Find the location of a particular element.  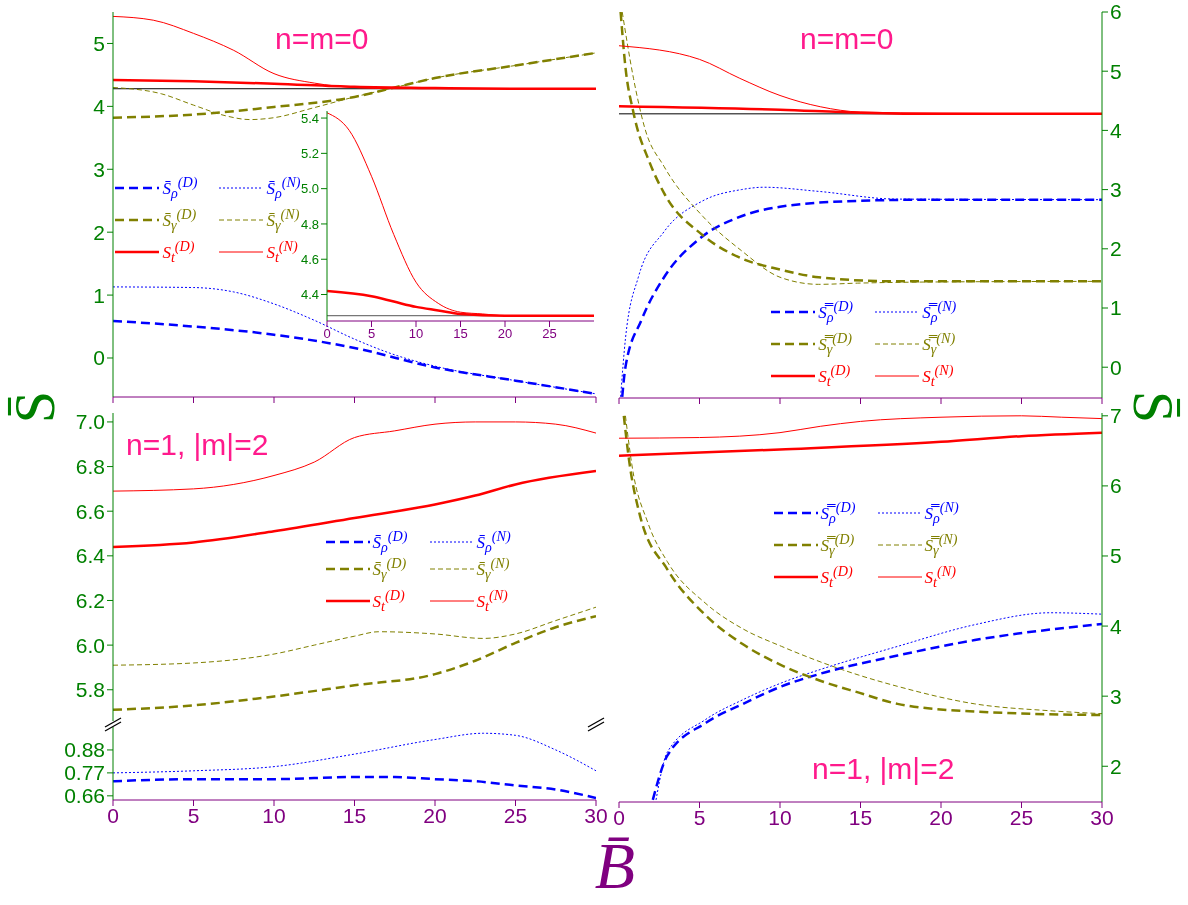

y-tick-label: 6.0 is located at coordinates (90, 645).